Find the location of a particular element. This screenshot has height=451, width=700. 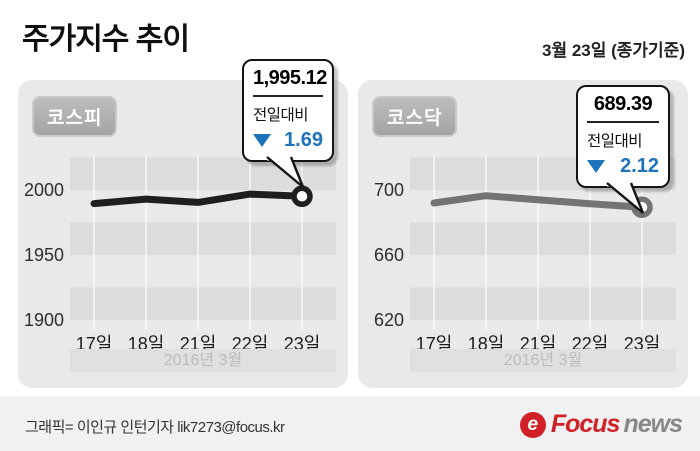

kosdaq-close-value: 689.39 is located at coordinates (623, 104).